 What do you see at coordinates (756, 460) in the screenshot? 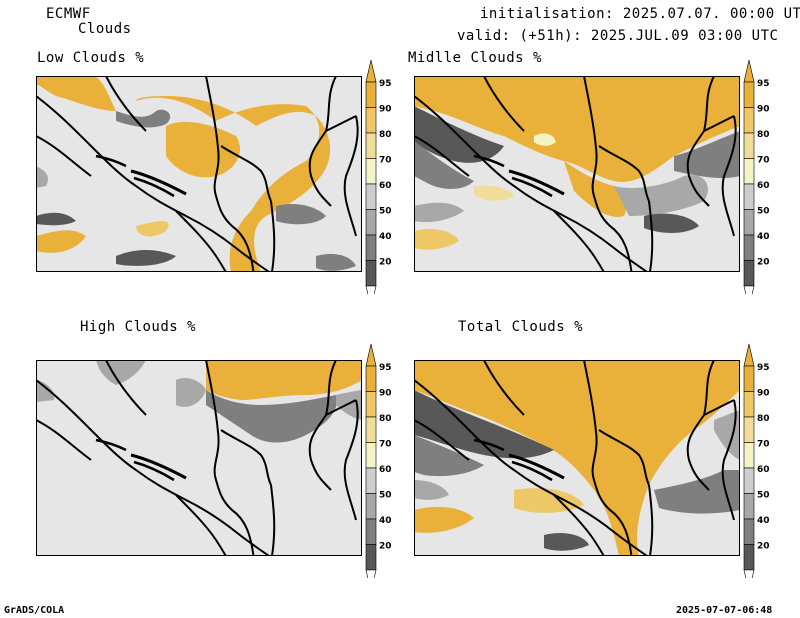
I see `colorbar-total: 95 90 80 70 60 50 40 20` at bounding box center [756, 460].